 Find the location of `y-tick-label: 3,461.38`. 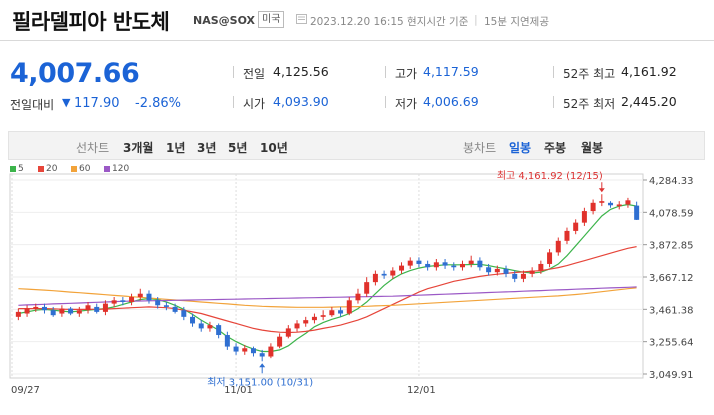

y-tick-label: 3,461.38 is located at coordinates (671, 310).